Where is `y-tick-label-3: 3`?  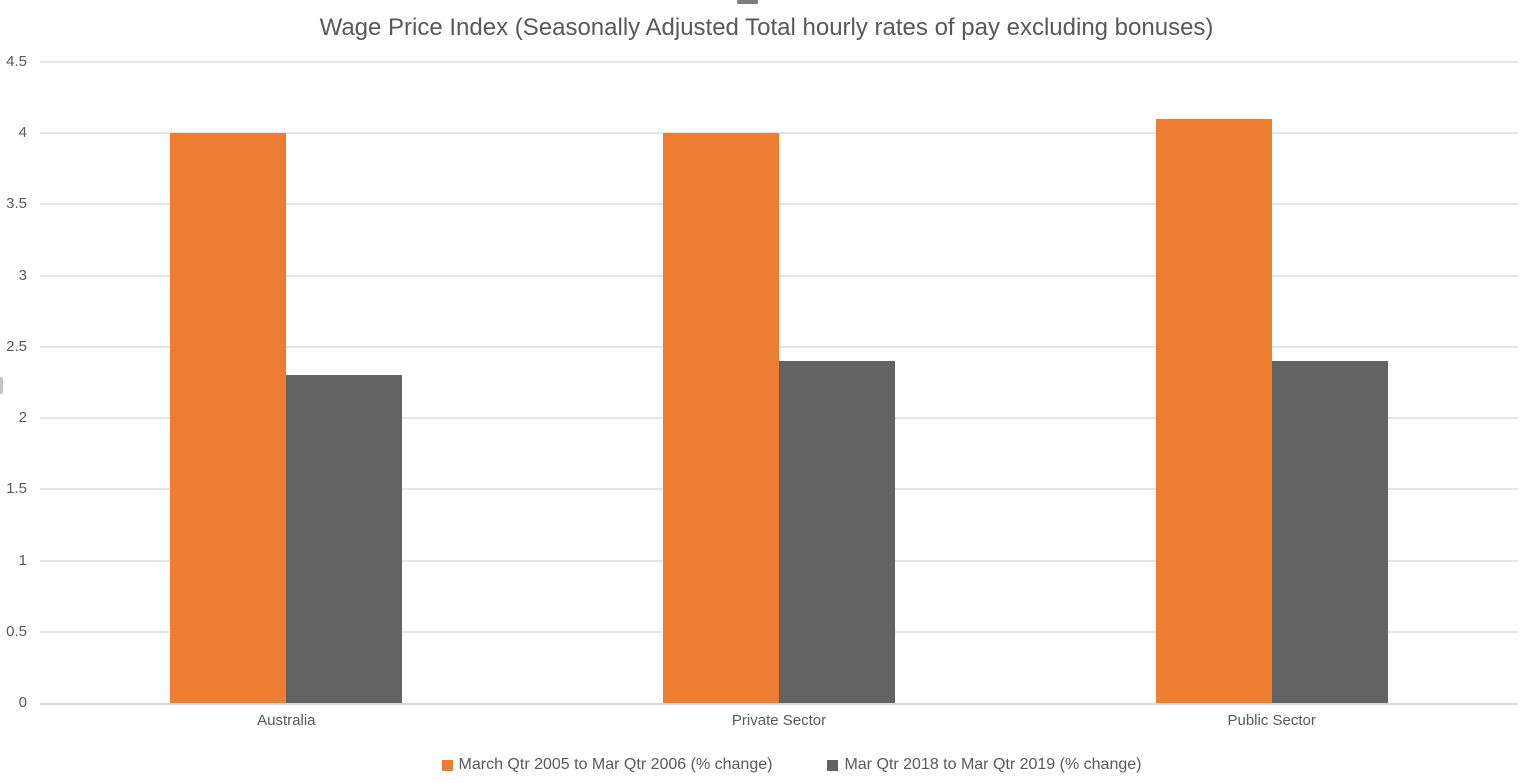 y-tick-label-3: 3 is located at coordinates (22, 275).